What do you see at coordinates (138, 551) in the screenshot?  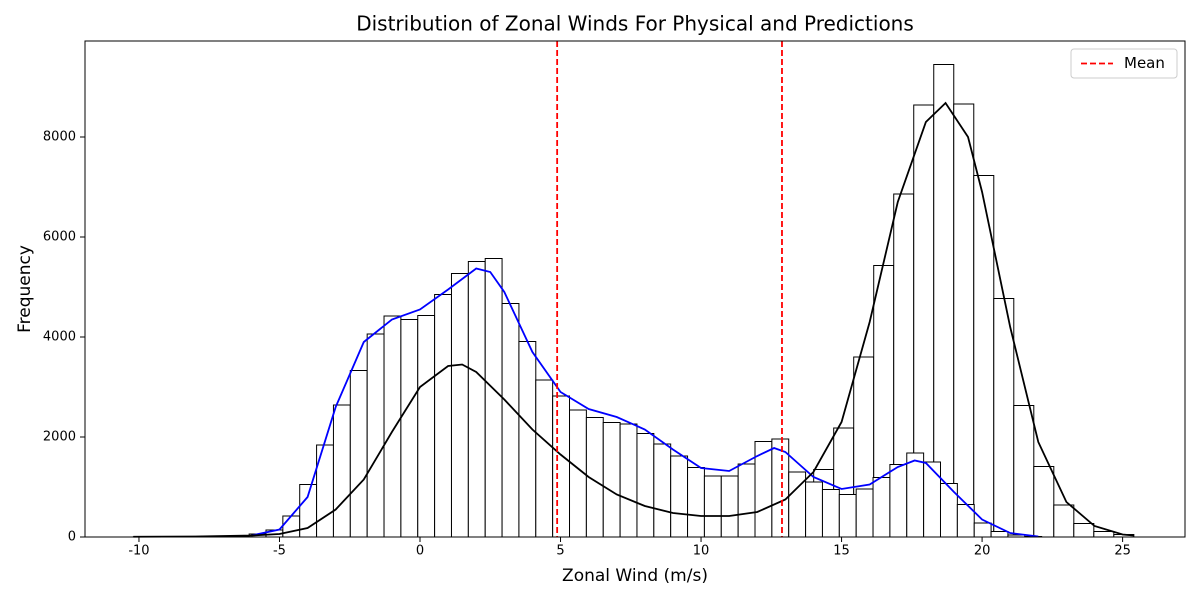 I see `x-tick-label: -10` at bounding box center [138, 551].